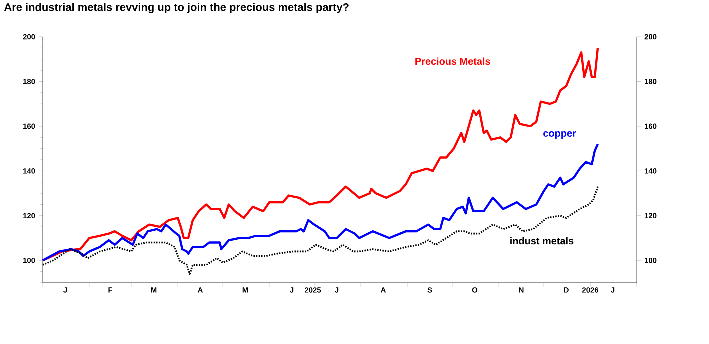  I want to click on chart-title: Are industrial metals revving up to join the precious metals party?, so click(176, 8).